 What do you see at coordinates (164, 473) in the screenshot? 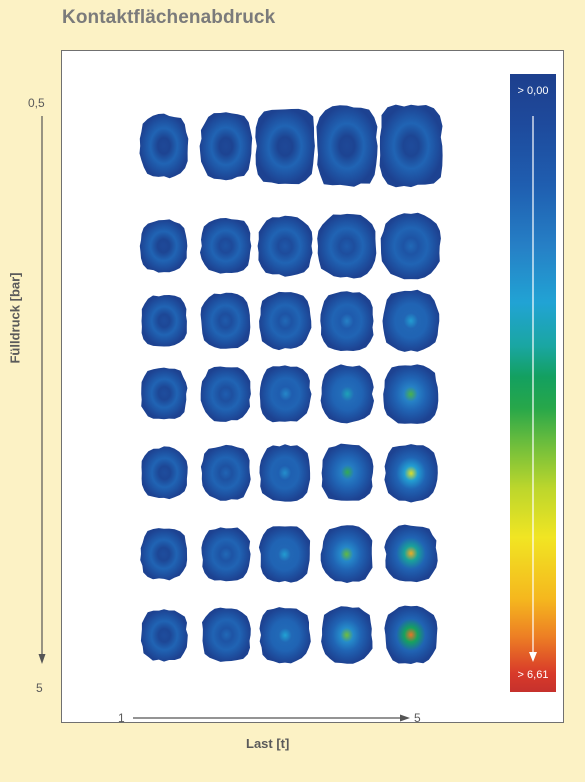
I see `footprint-r5-c1` at bounding box center [164, 473].